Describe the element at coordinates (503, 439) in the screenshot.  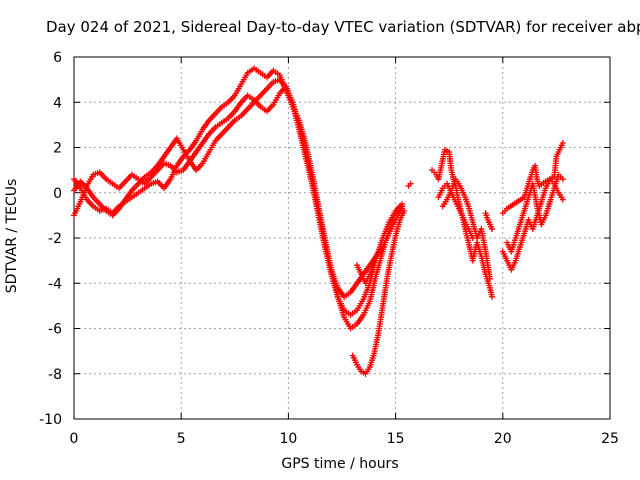
I see `x-tick-label: 20` at that location.